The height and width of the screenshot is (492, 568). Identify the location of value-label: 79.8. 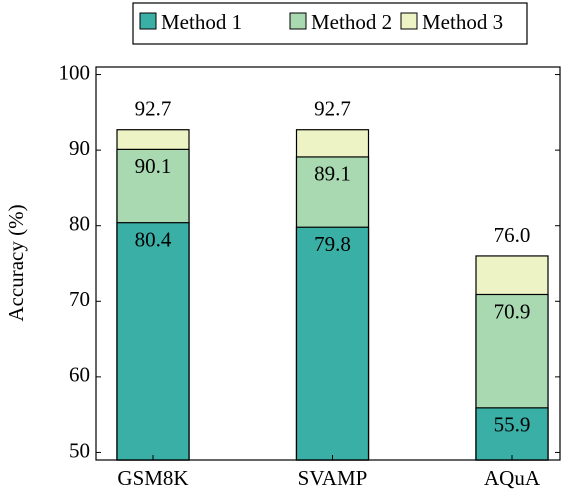
(332, 244).